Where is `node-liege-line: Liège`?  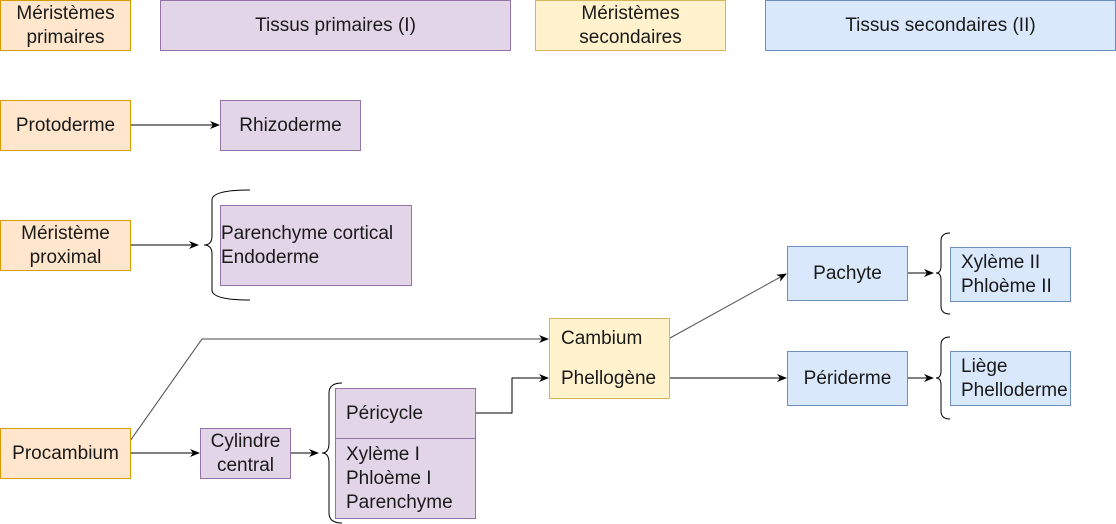
node-liege-line: Liège is located at coordinates (984, 366).